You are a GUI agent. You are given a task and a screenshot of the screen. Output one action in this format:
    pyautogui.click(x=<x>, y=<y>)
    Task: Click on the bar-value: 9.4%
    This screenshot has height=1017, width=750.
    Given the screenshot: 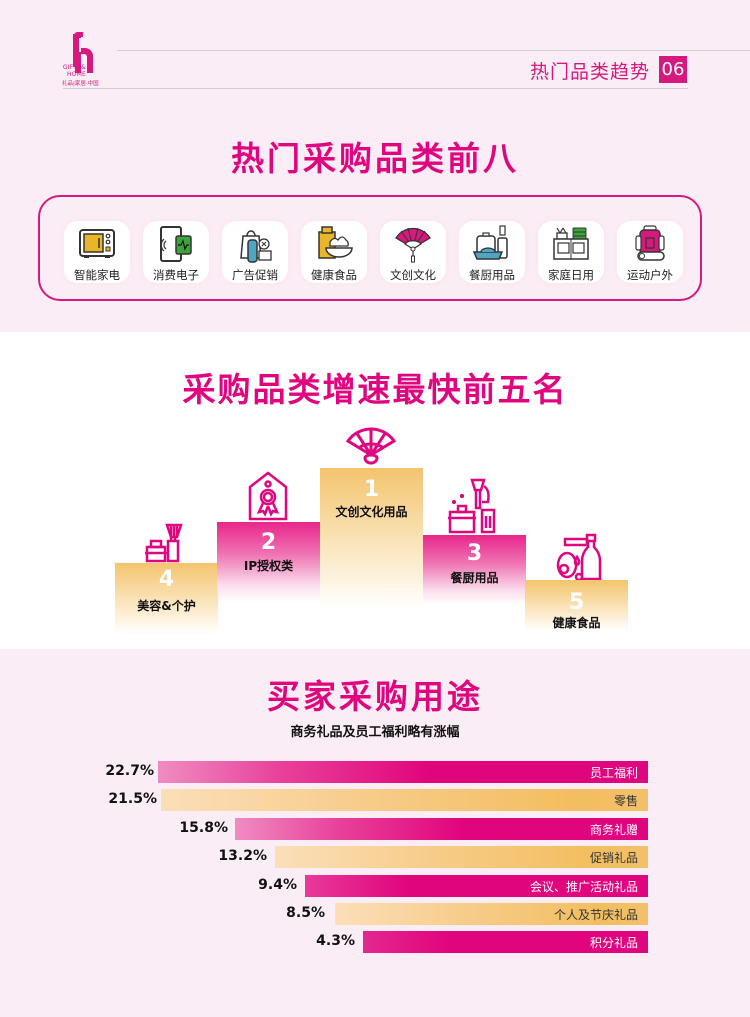 What is the action you would take?
    pyautogui.click(x=277, y=885)
    